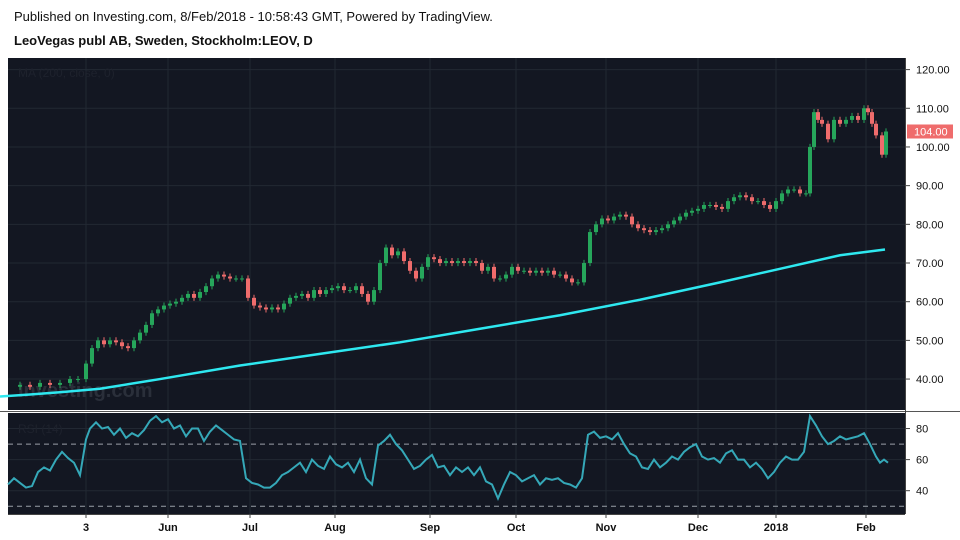  I want to click on last-price-tag, so click(930, 131).